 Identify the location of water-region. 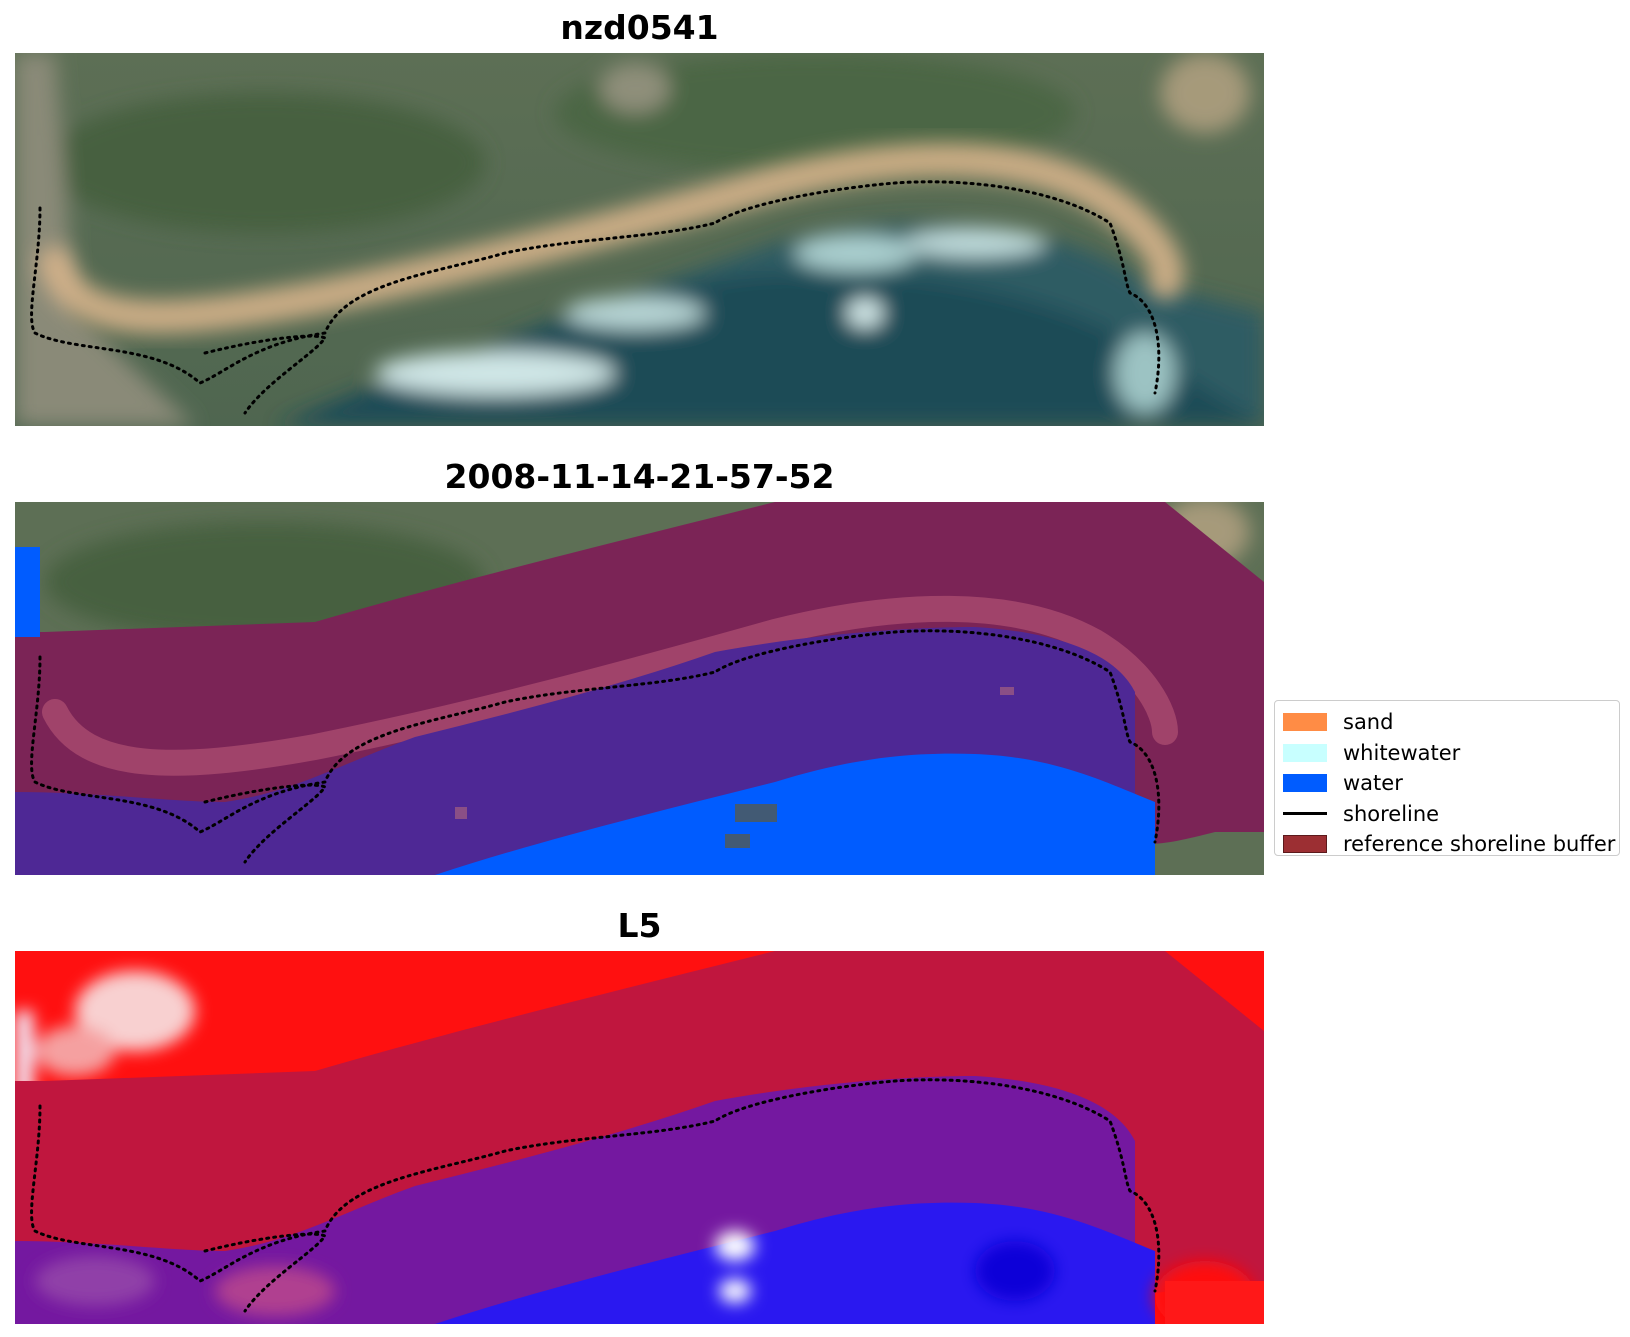
(795, 814).